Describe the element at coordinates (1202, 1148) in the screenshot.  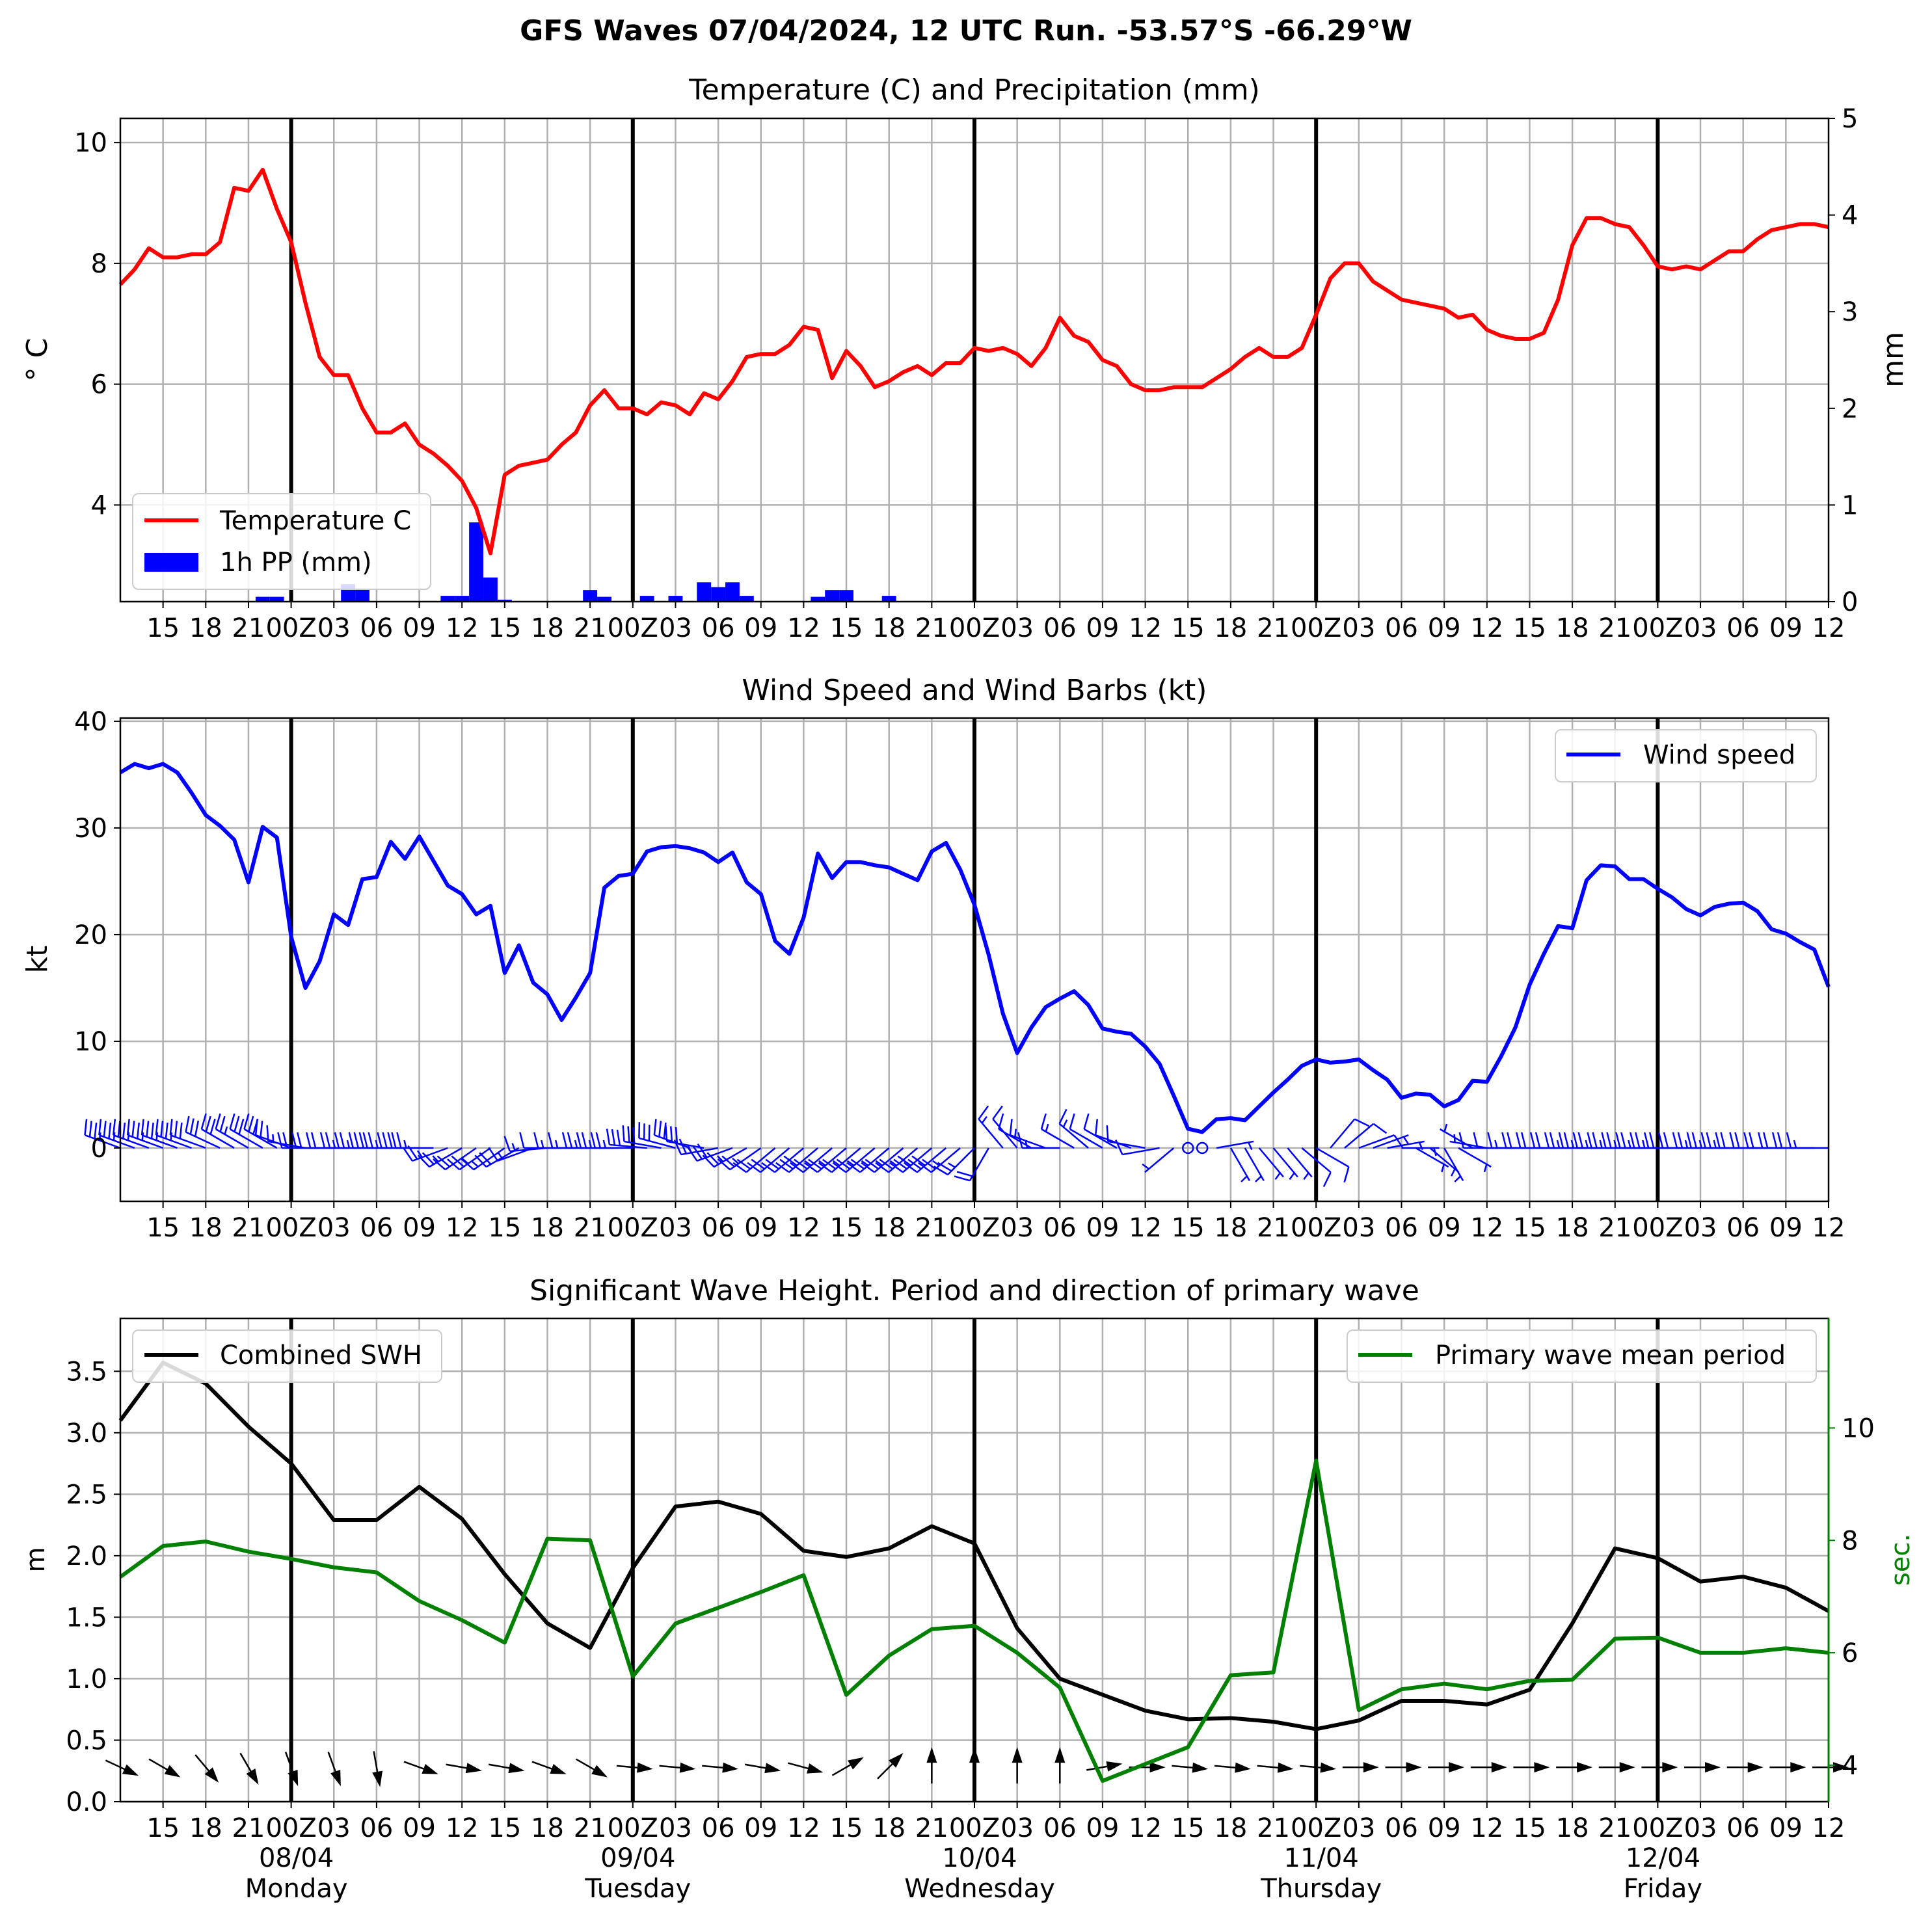
I see `wind-barb-calm` at that location.